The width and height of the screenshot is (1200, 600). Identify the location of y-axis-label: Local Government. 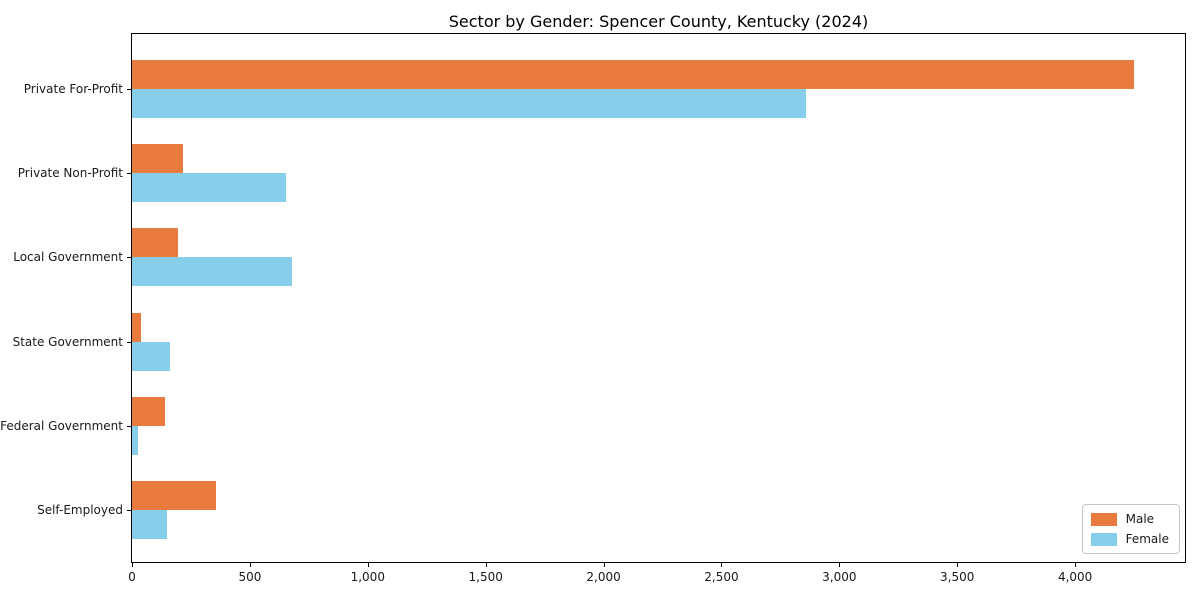
(68, 257).